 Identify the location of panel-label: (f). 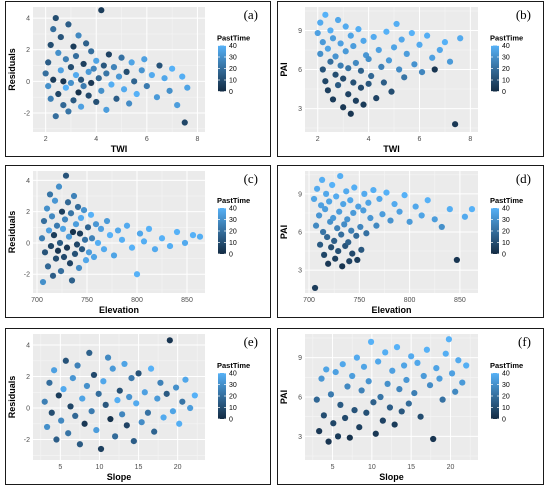
(524, 341).